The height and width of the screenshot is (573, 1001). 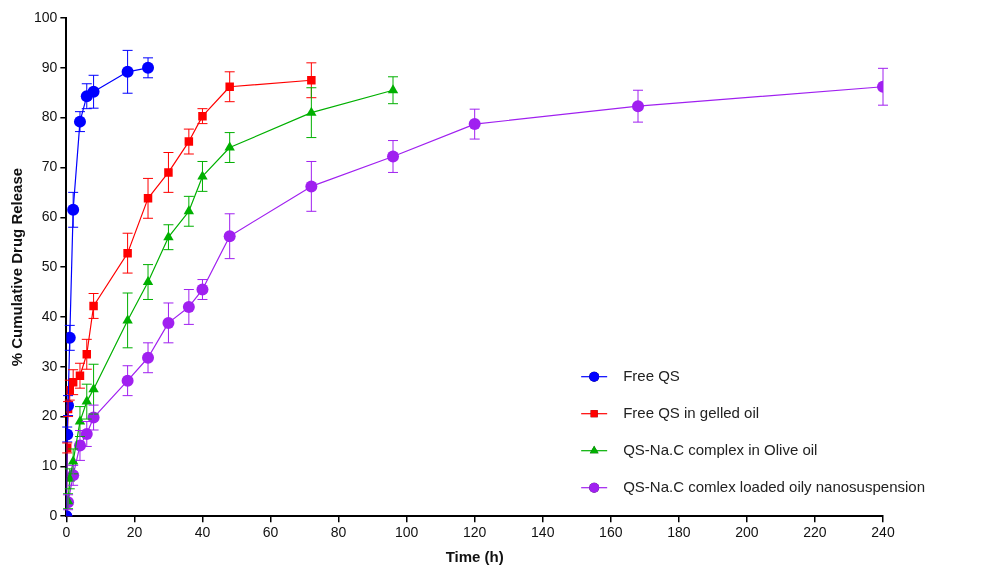 I want to click on y-tick-label: 40, so click(x=49, y=315).